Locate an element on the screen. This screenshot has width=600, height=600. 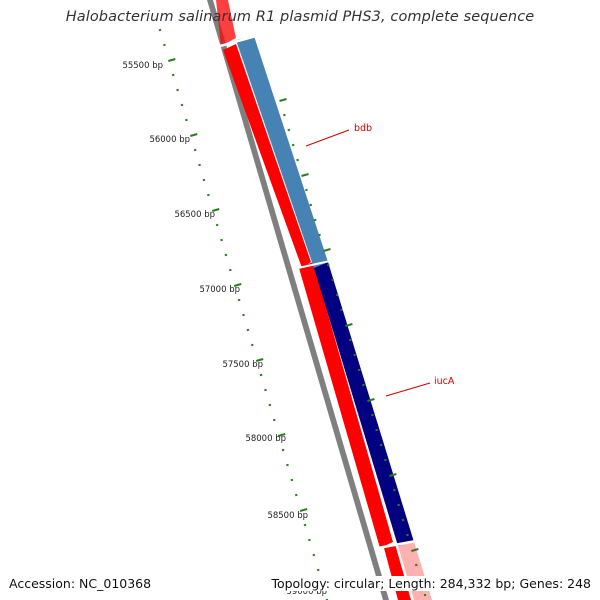
bdb-gene is located at coordinates (282, 152).